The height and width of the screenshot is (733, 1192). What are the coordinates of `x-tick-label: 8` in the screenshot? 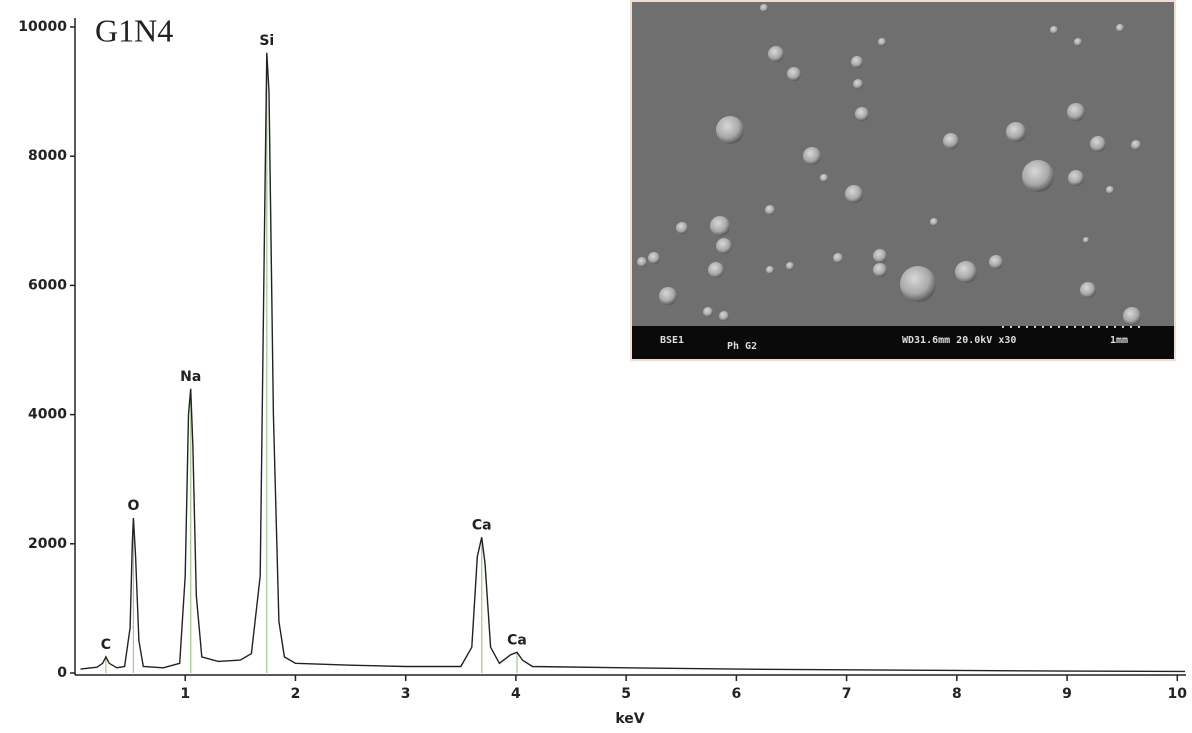 It's located at (957, 694).